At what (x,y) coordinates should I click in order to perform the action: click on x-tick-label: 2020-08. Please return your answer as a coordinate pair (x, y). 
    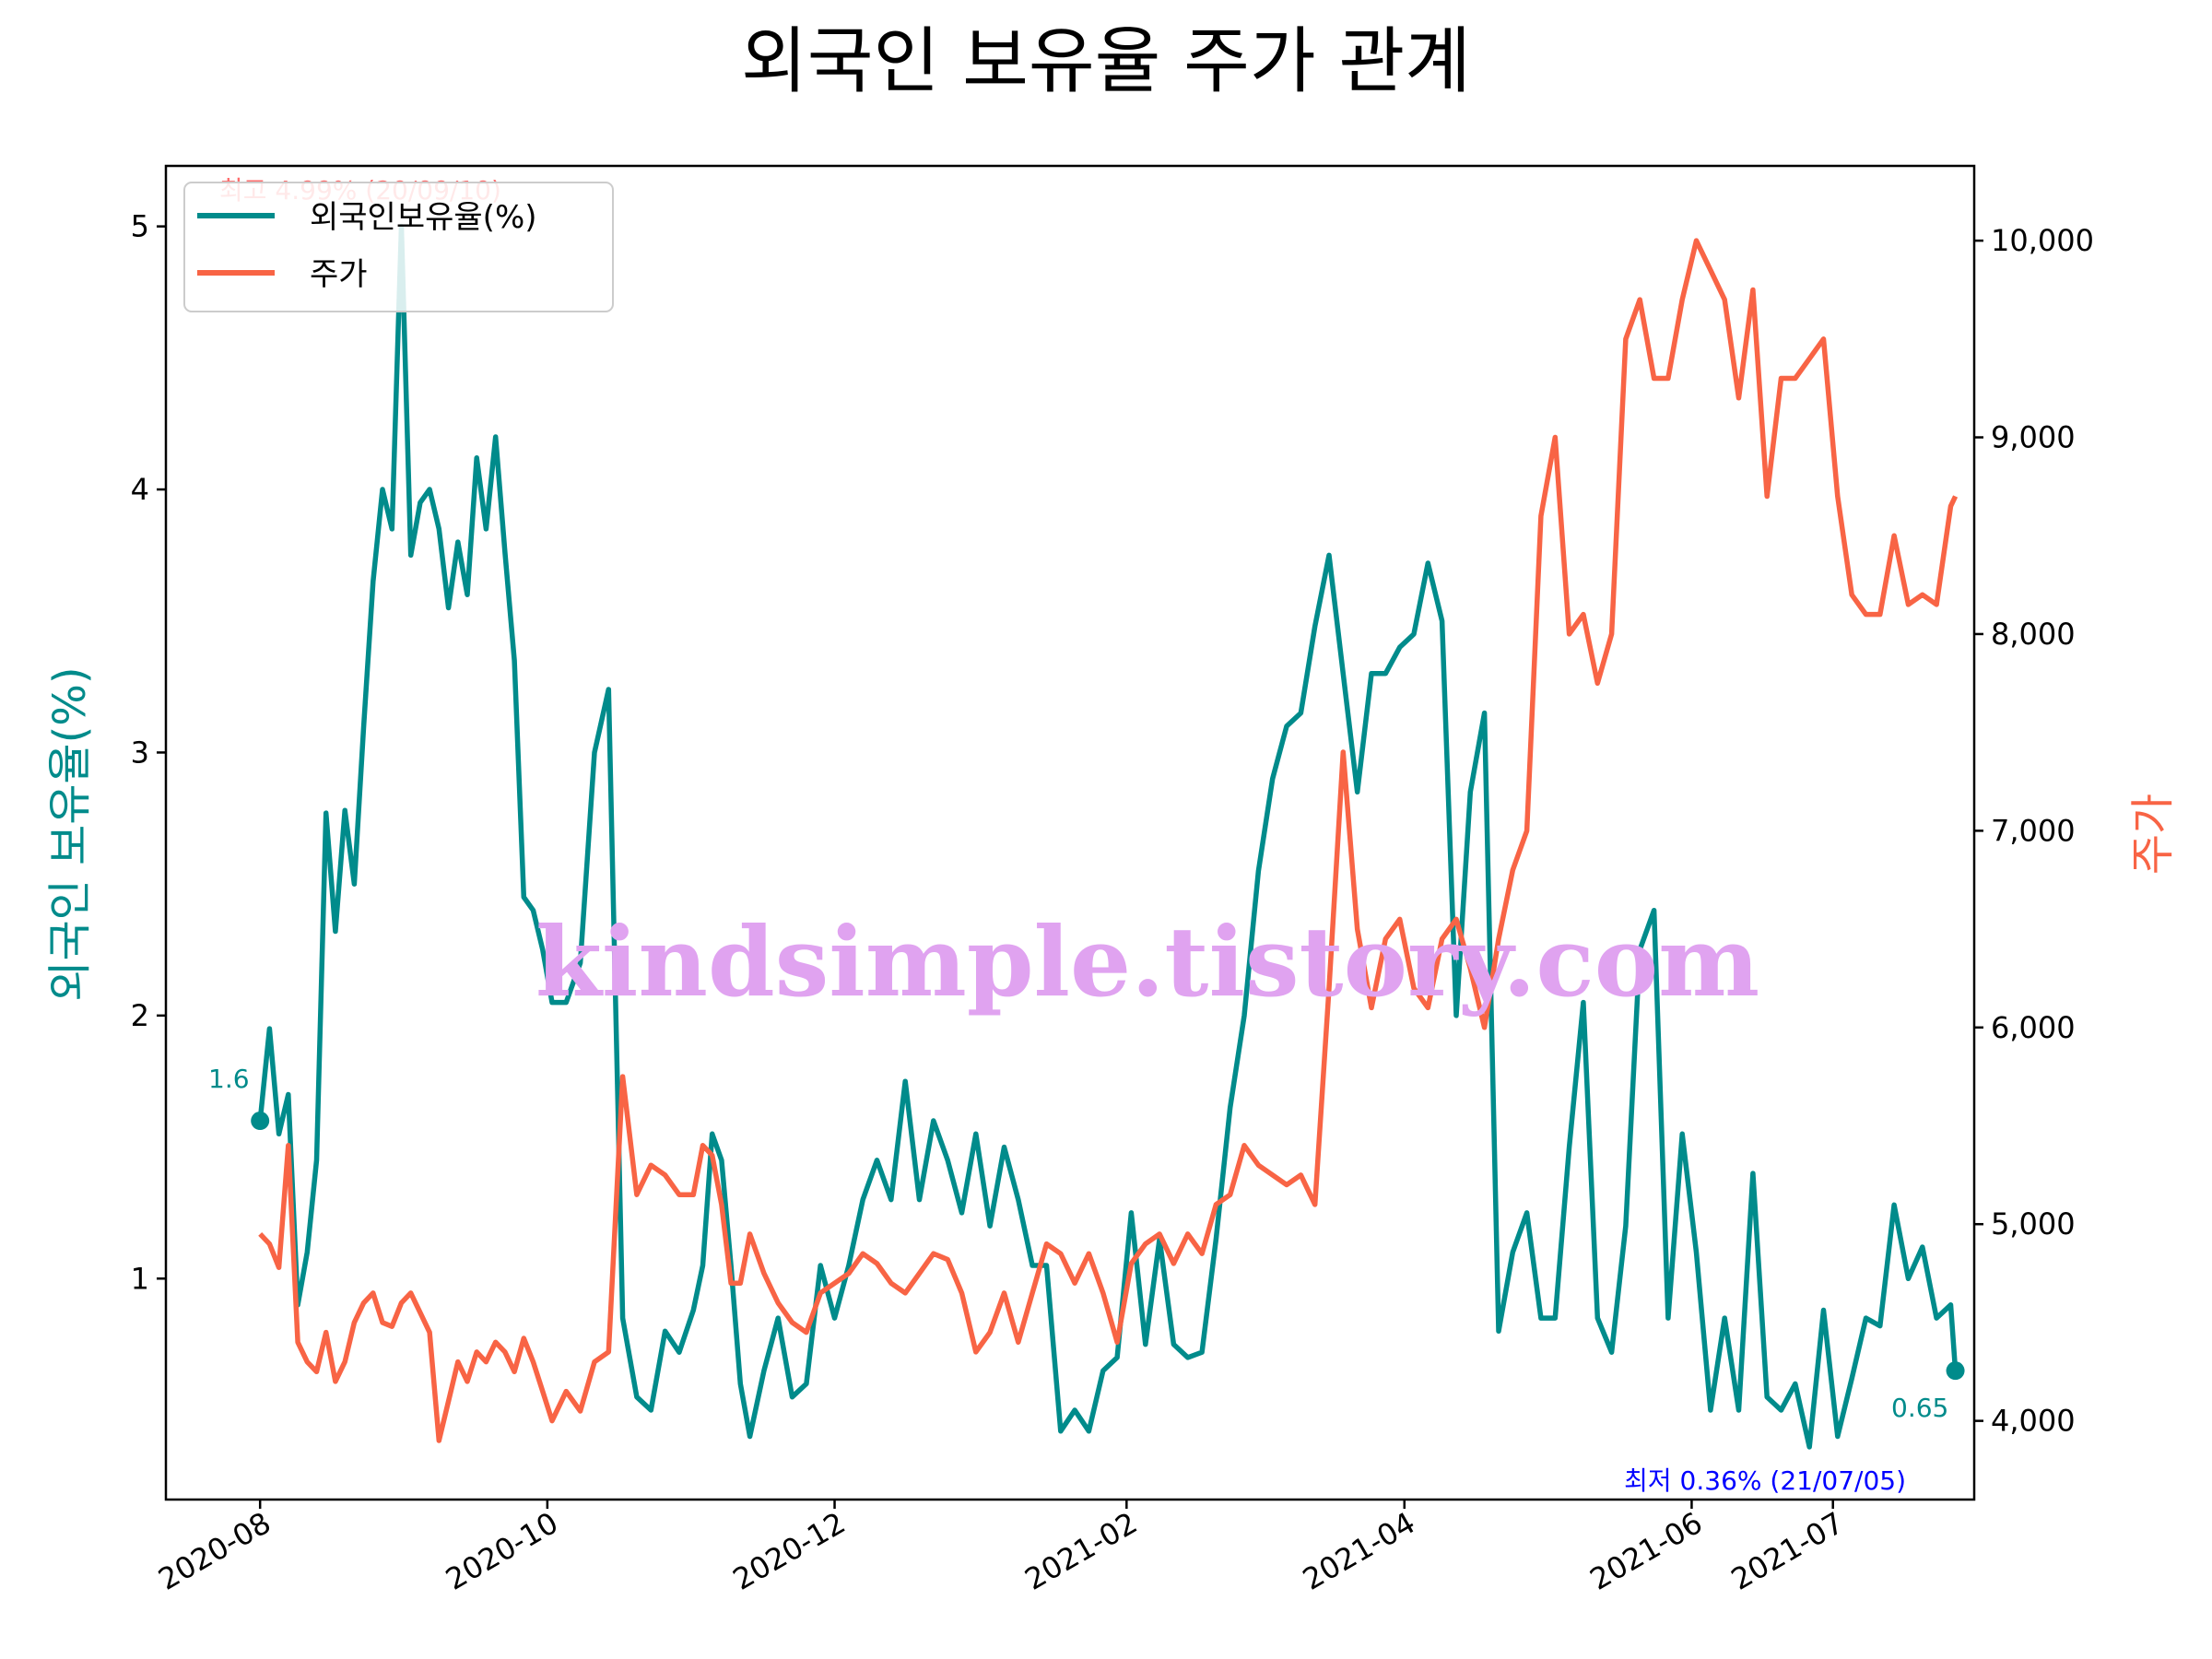
    Looking at the image, I should click on (214, 1551).